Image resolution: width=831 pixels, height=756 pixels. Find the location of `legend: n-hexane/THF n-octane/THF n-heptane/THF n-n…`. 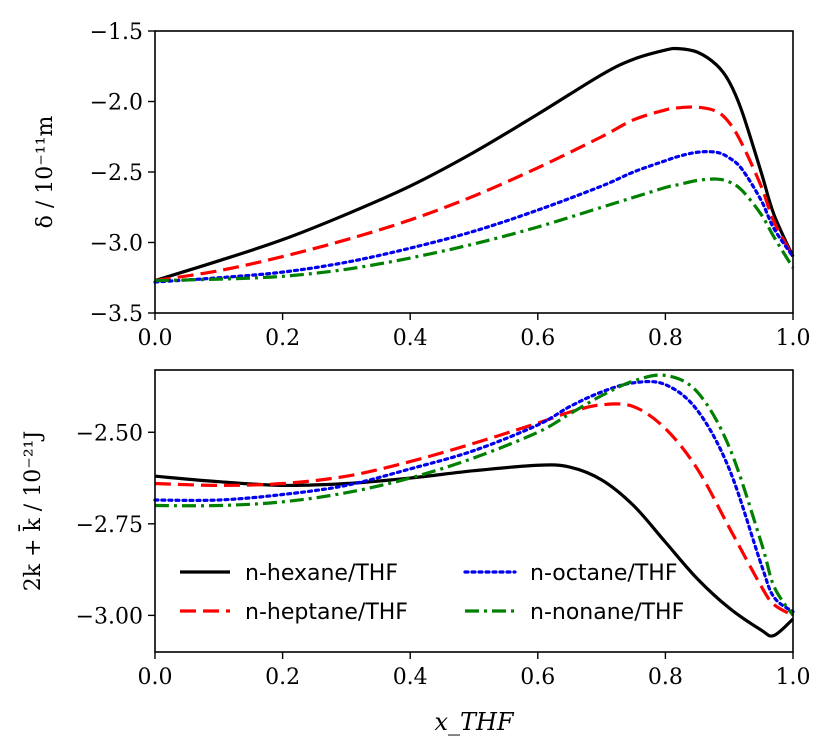

legend: n-hexane/THF n-octane/THF n-heptane/THF n-n… is located at coordinates (432, 593).